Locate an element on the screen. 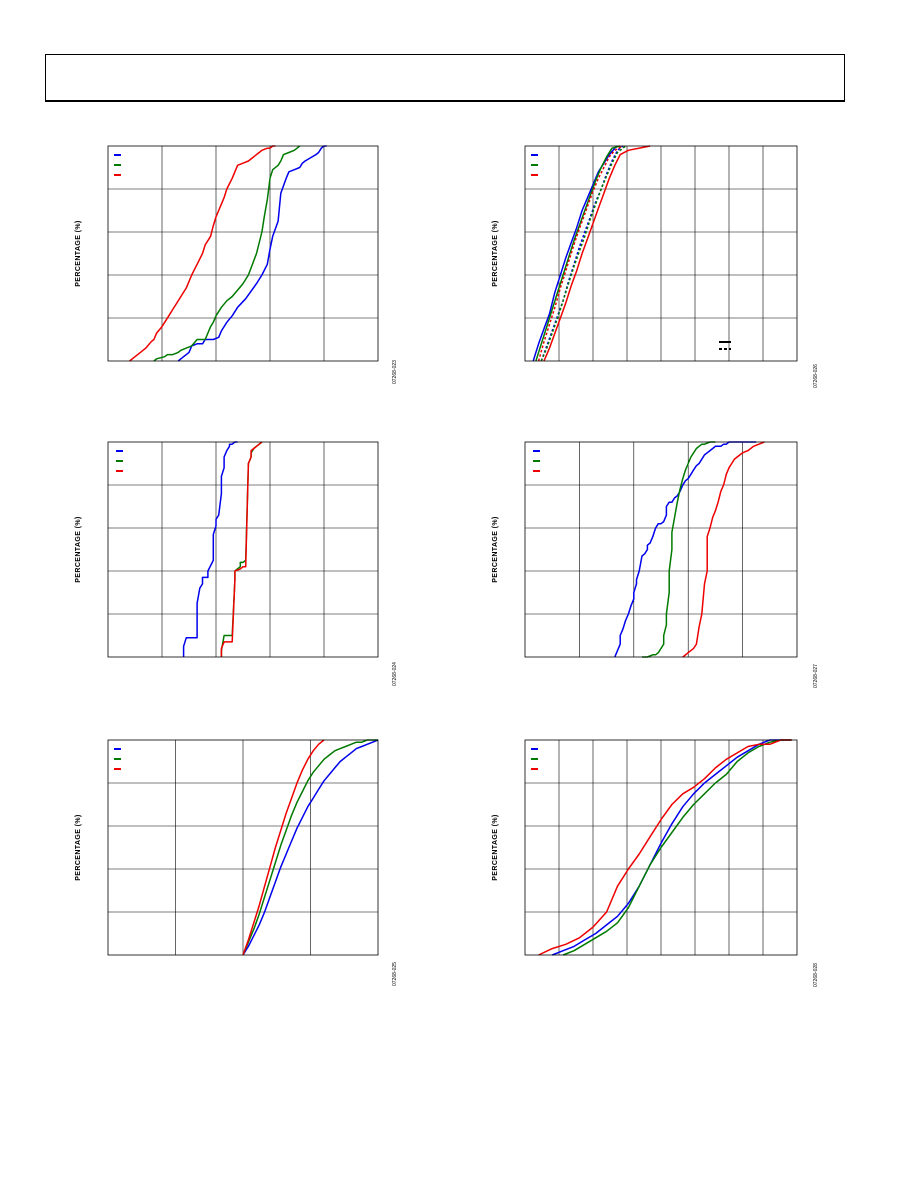  chart-panel-5: PERCENTAGE (%) 07268-025 is located at coordinates (233, 864).